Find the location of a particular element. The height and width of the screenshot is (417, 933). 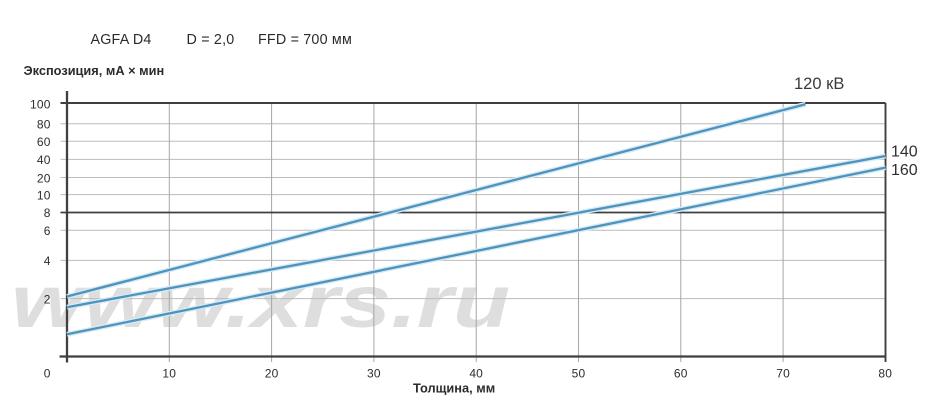

svg-text: 0 is located at coordinates (47, 374).